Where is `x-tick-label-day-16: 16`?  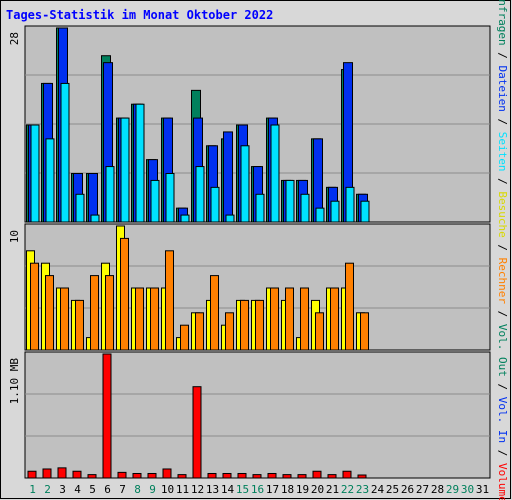 x-tick-label-day-16: 16 is located at coordinates (257, 489).